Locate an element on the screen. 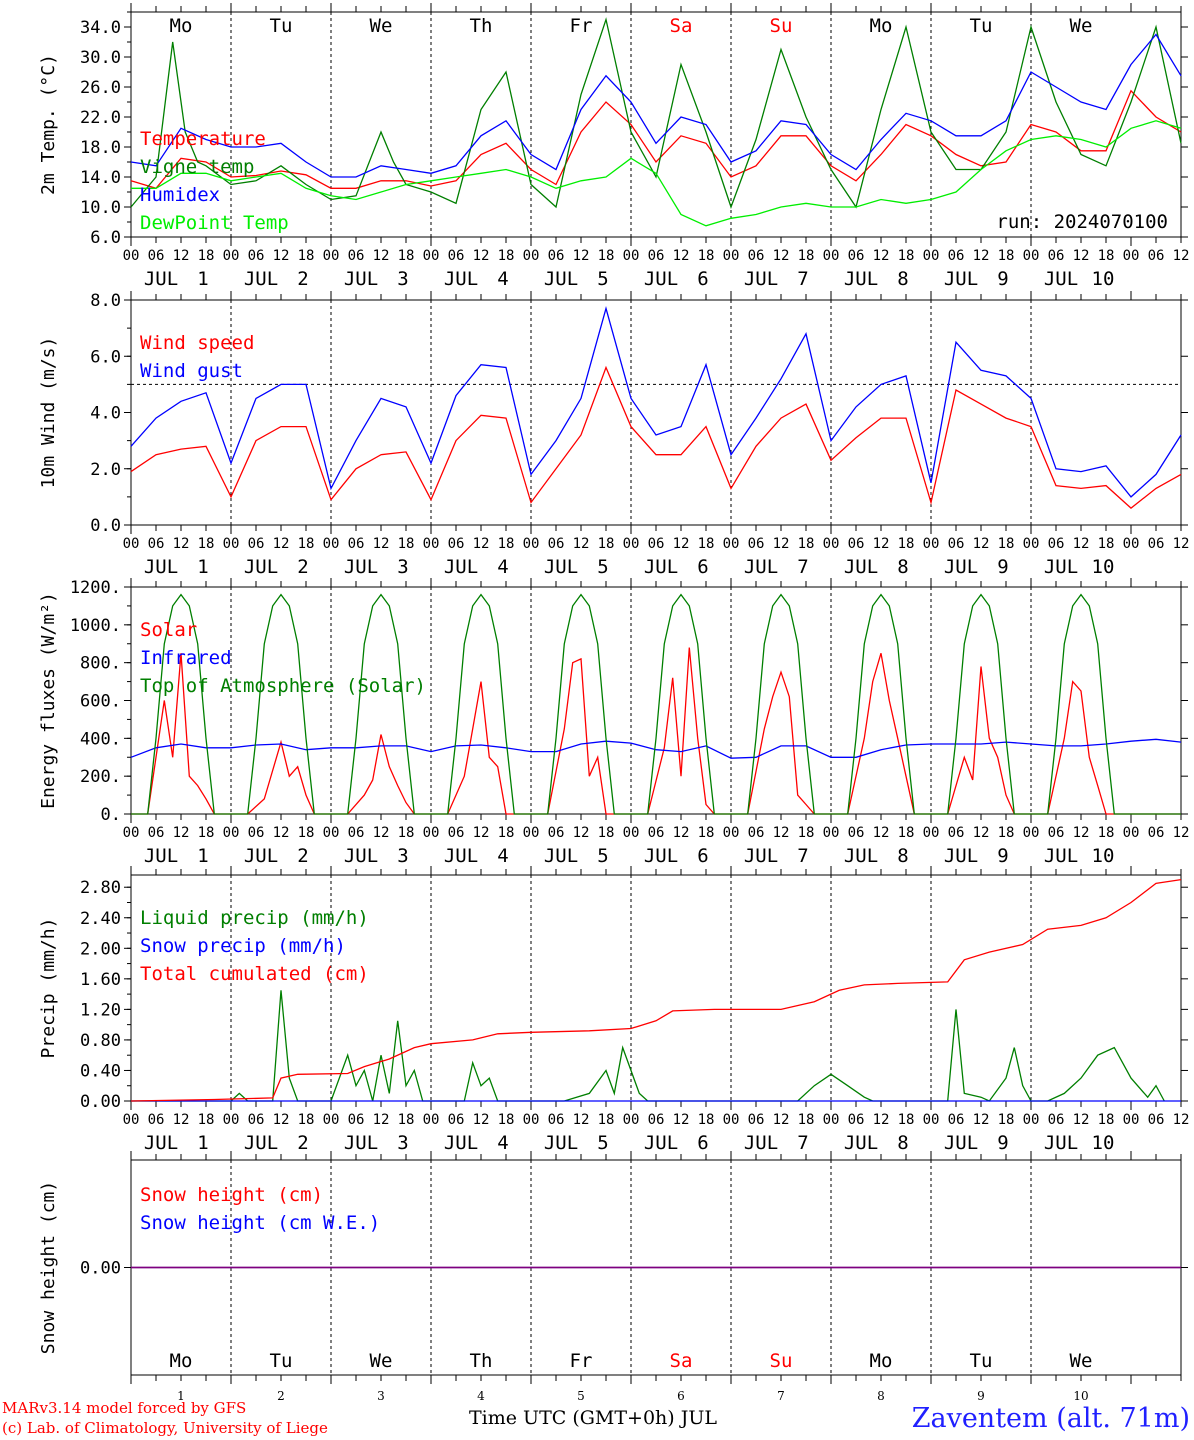 The image size is (1194, 1440). y-axis-label: 10m Wind (m/s) is located at coordinates (48, 413).